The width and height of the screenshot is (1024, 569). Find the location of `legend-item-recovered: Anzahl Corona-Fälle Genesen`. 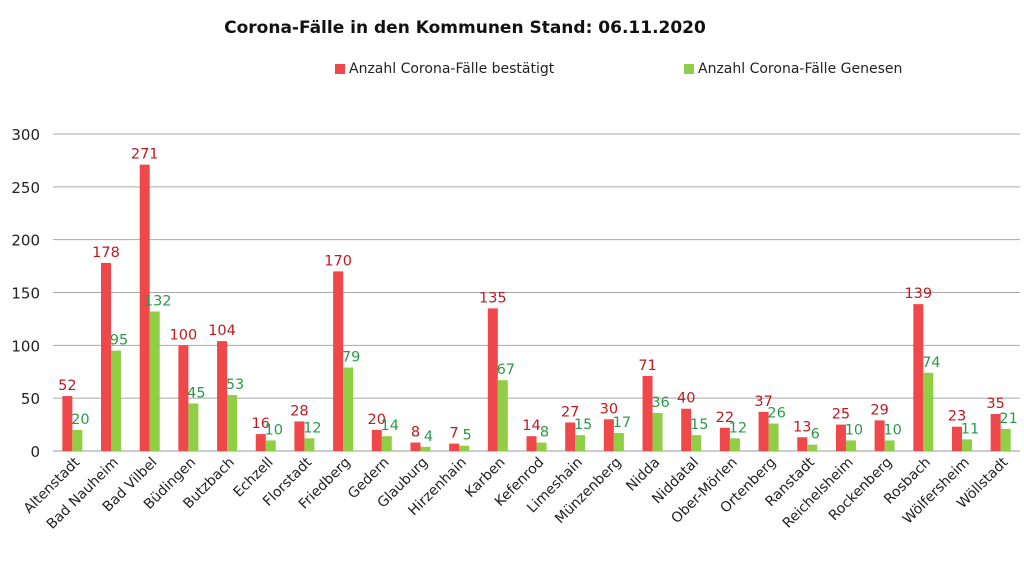

legend-item-recovered: Anzahl Corona-Fälle Genesen is located at coordinates (793, 69).